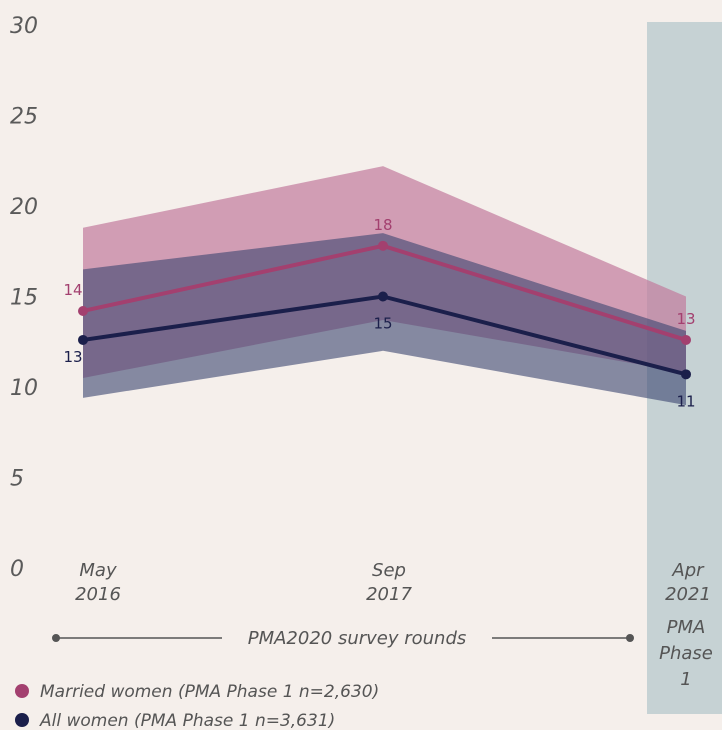 The image size is (722, 730). What do you see at coordinates (24, 388) in the screenshot?
I see `y-tick-label: 10` at bounding box center [24, 388].